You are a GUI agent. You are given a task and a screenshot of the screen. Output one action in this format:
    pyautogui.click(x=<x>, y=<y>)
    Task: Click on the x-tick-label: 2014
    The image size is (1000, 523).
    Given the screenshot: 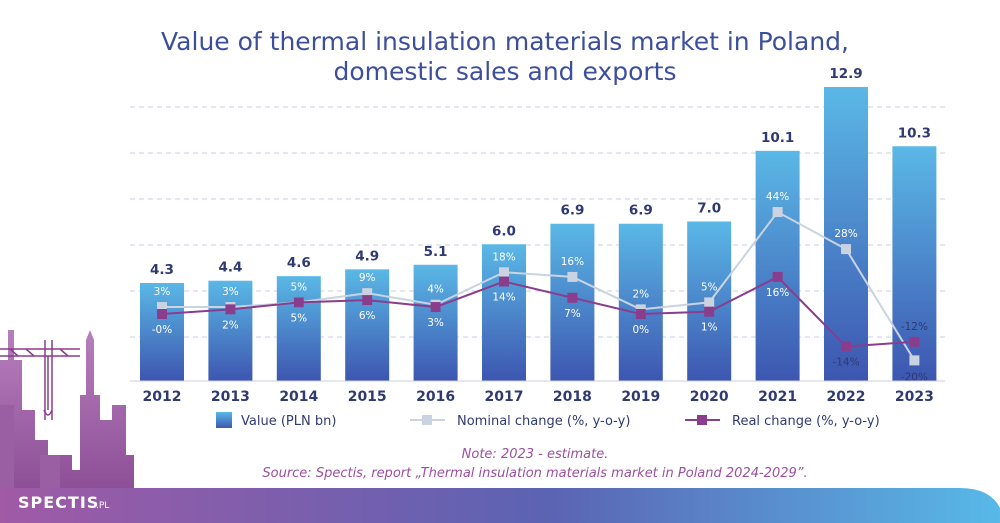 What is the action you would take?
    pyautogui.click(x=298, y=397)
    